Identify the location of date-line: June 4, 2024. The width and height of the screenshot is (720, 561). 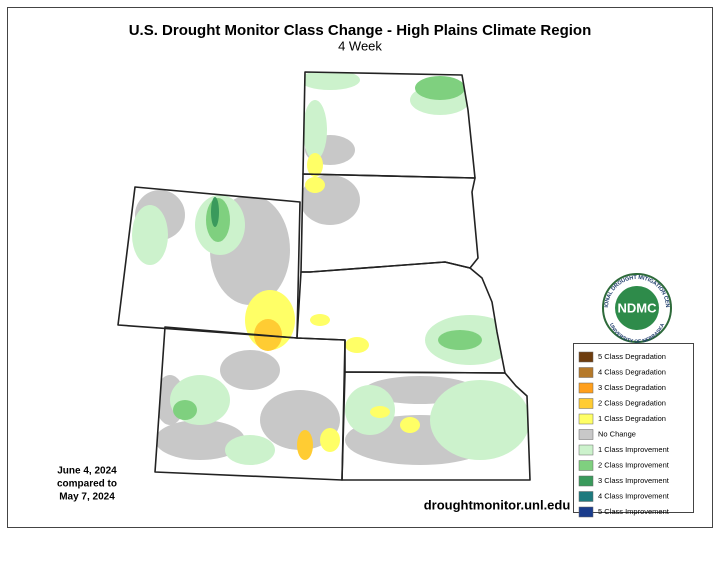
(87, 471).